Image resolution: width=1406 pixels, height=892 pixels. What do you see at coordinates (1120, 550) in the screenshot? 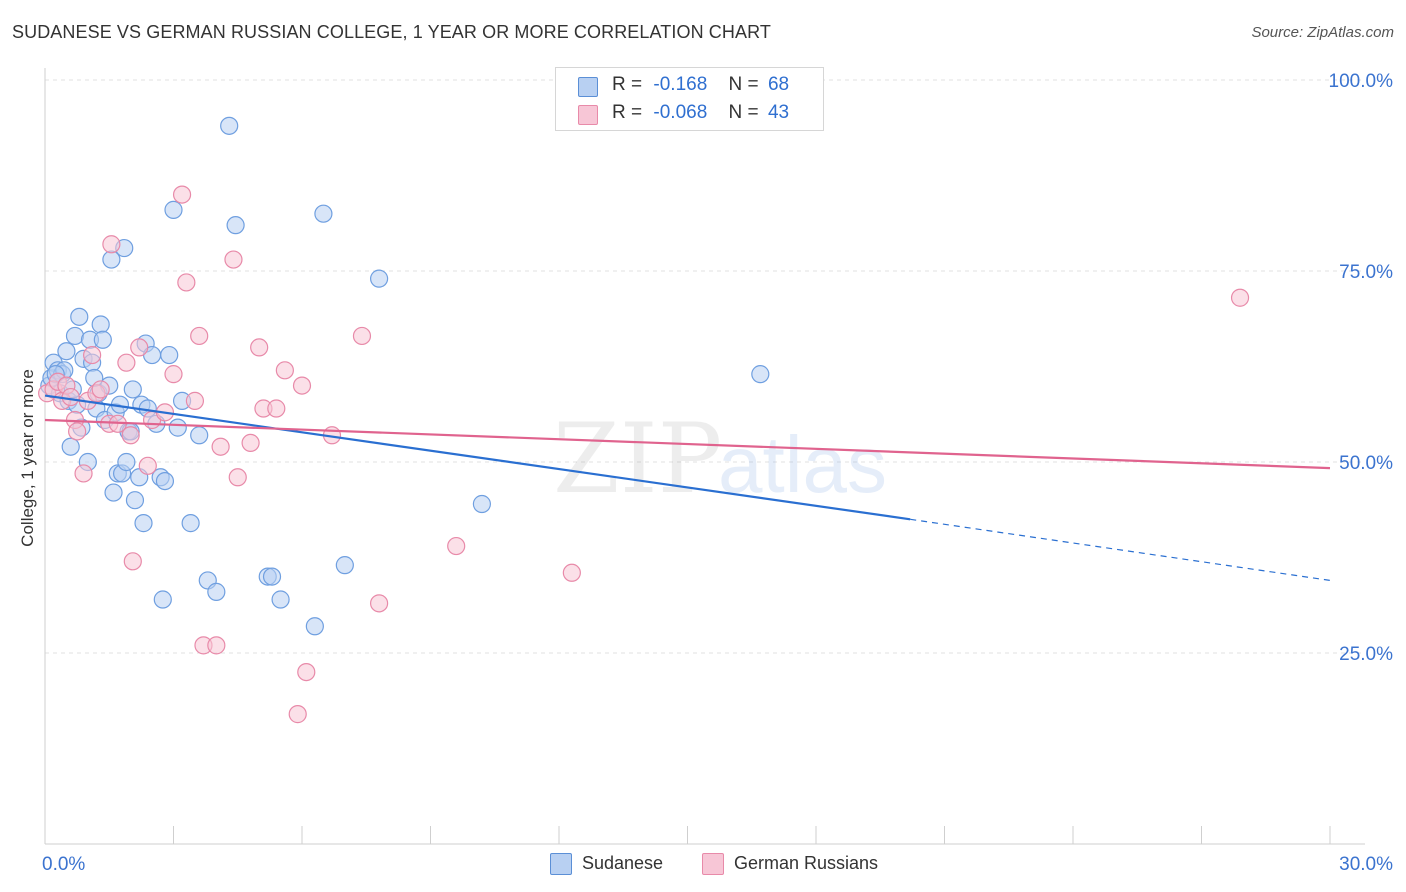
I see `trend-line-sudanese-extension` at bounding box center [1120, 550].